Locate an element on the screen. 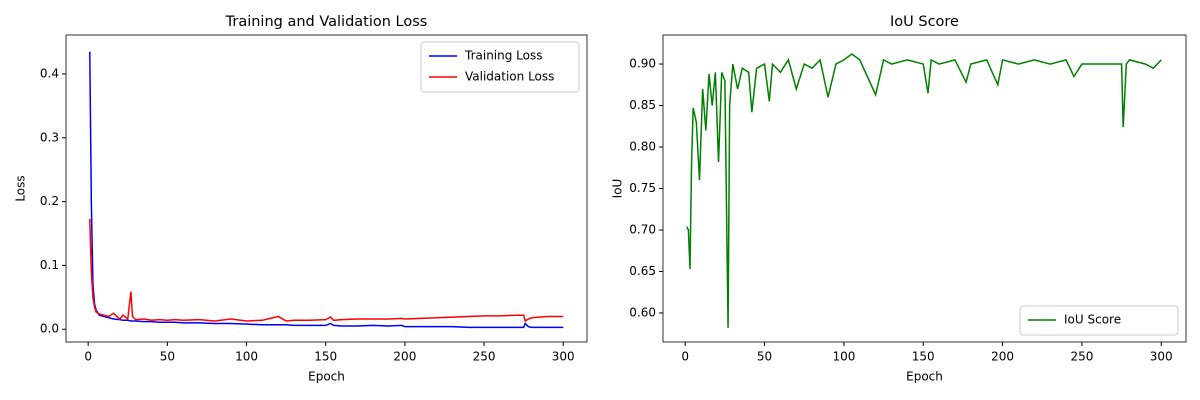 The height and width of the screenshot is (400, 1200). y-tick-label: 0.70 is located at coordinates (642, 229).